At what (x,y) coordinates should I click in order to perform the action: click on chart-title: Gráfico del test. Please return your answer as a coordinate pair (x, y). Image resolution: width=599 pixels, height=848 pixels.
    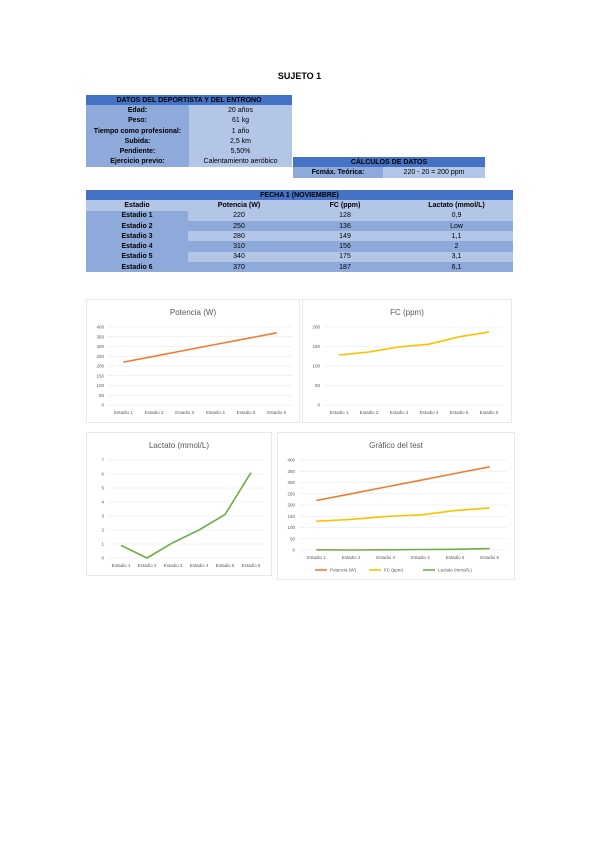
    Looking at the image, I should click on (396, 445).